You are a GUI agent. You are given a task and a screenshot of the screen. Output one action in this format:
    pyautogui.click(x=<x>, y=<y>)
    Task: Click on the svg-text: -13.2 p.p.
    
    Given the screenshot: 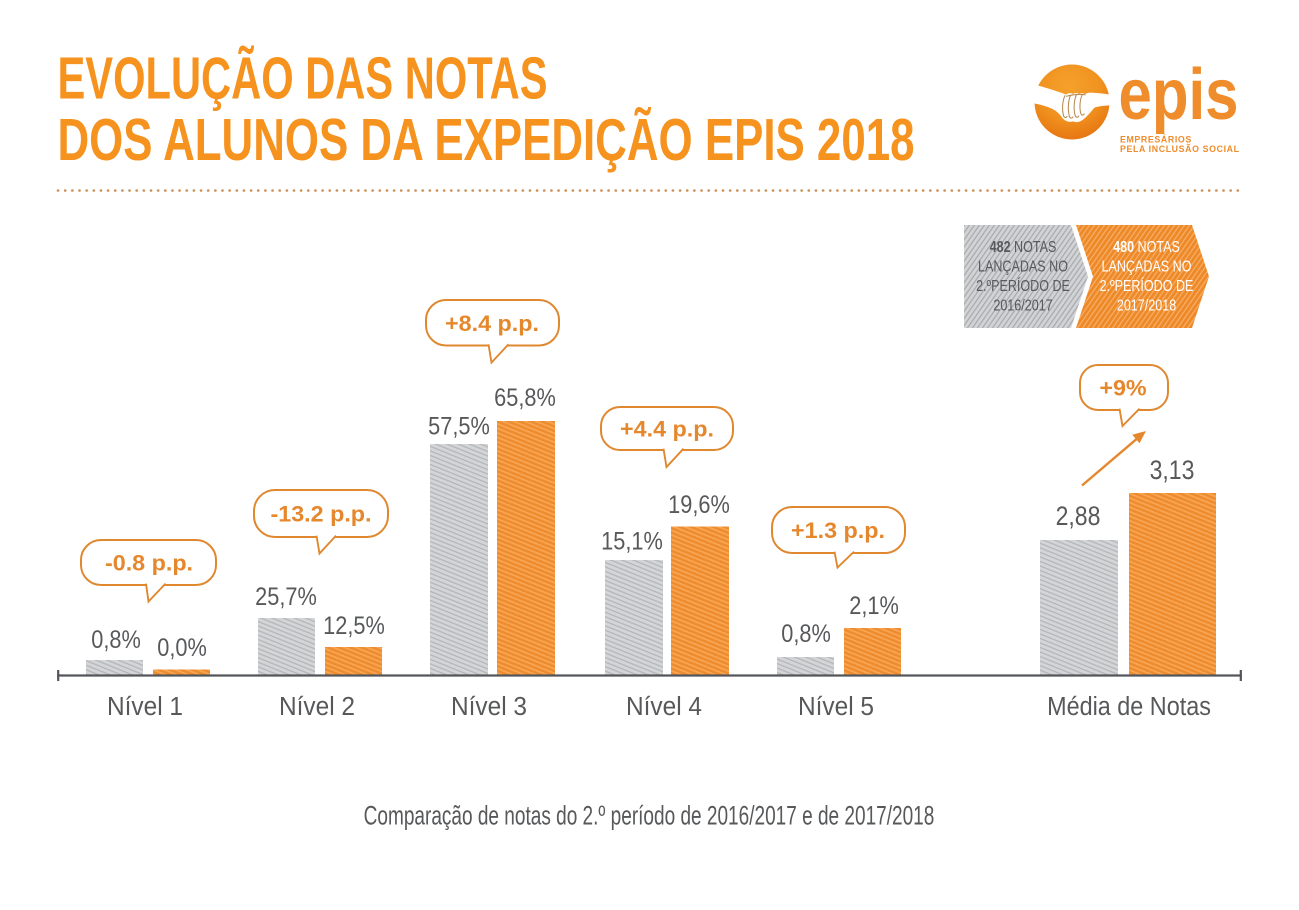 What is the action you would take?
    pyautogui.click(x=320, y=513)
    